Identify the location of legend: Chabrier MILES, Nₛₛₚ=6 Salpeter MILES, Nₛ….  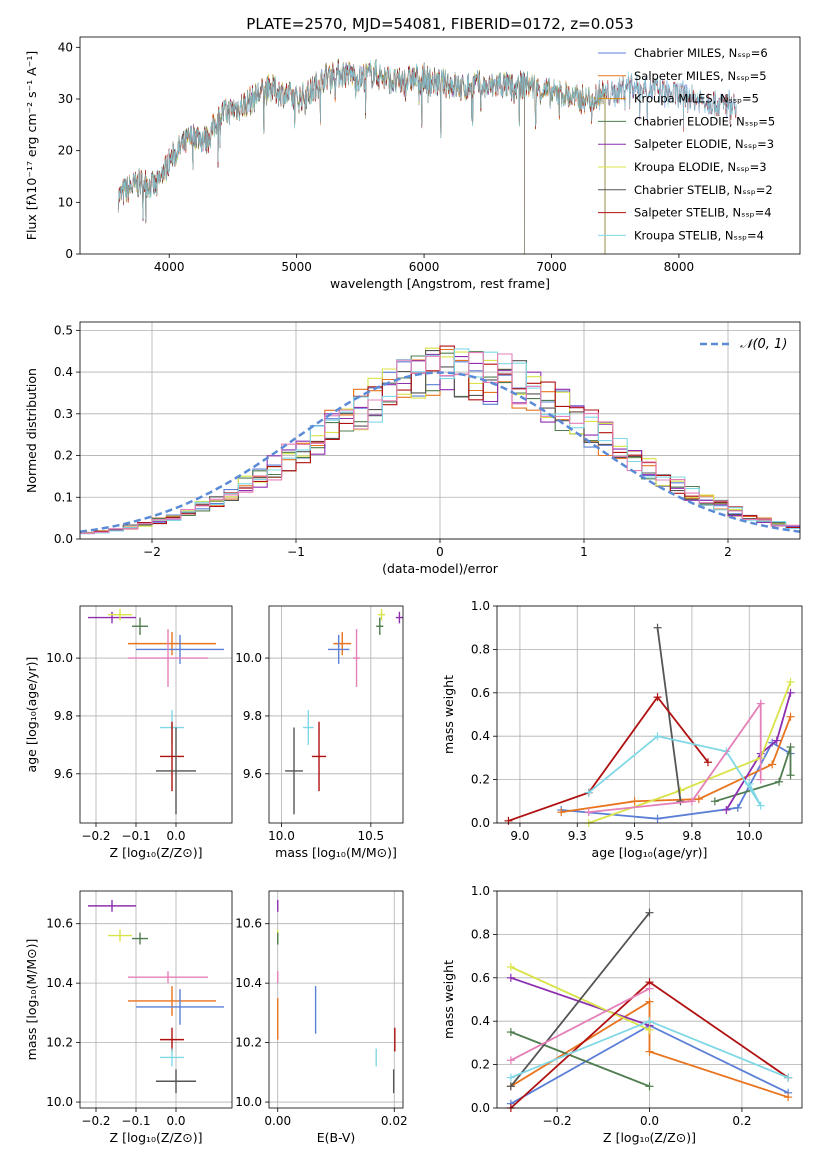
(686, 144).